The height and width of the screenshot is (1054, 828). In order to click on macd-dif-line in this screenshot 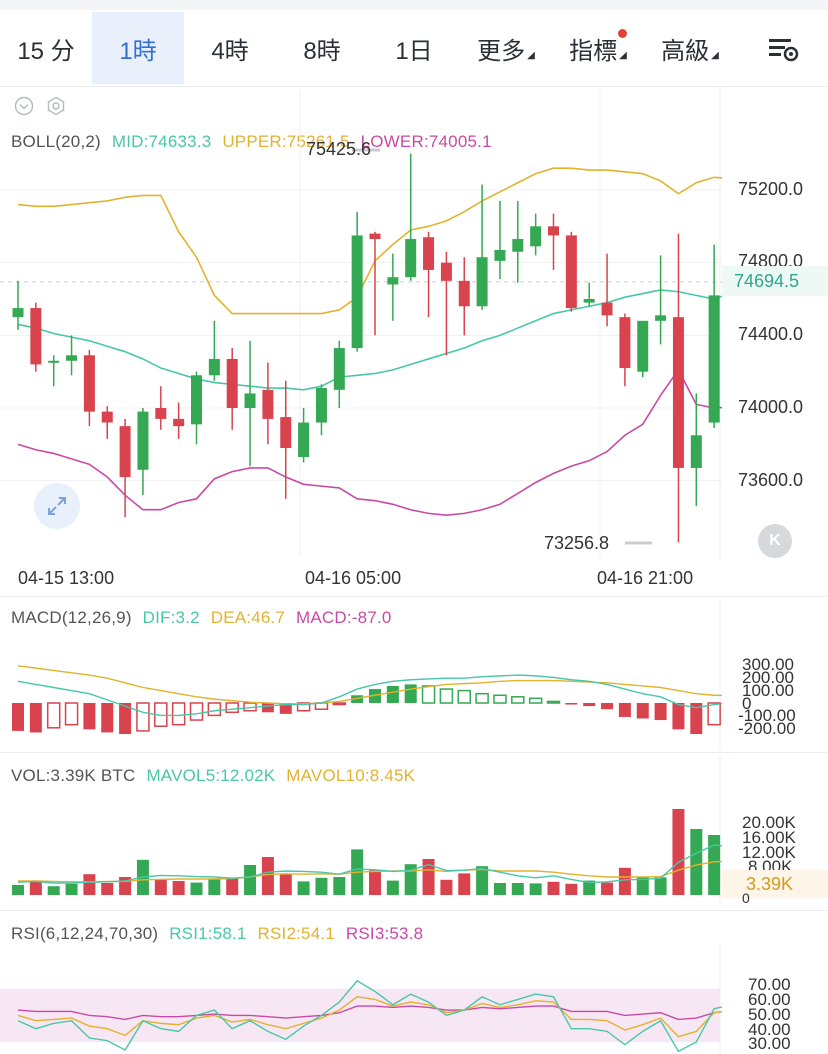, I will do `click(369, 695)`.